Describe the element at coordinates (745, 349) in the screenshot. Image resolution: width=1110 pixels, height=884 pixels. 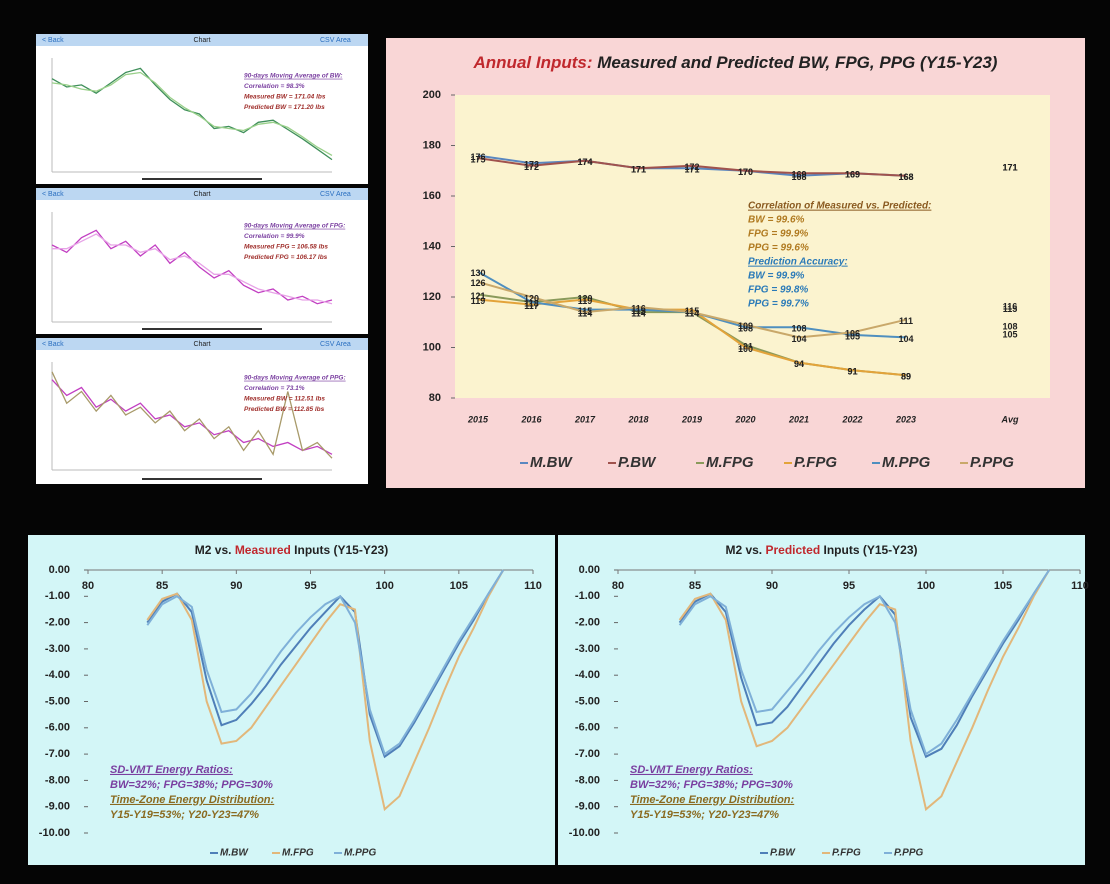
I see `data-label: 100` at that location.